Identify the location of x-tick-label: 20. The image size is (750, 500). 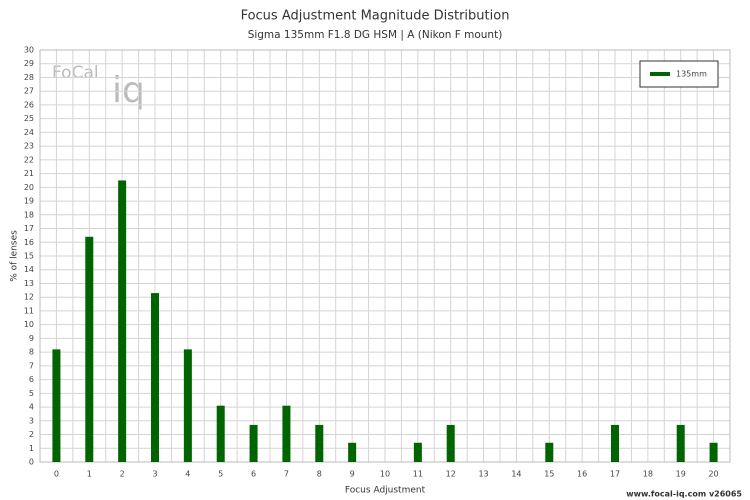
(713, 474).